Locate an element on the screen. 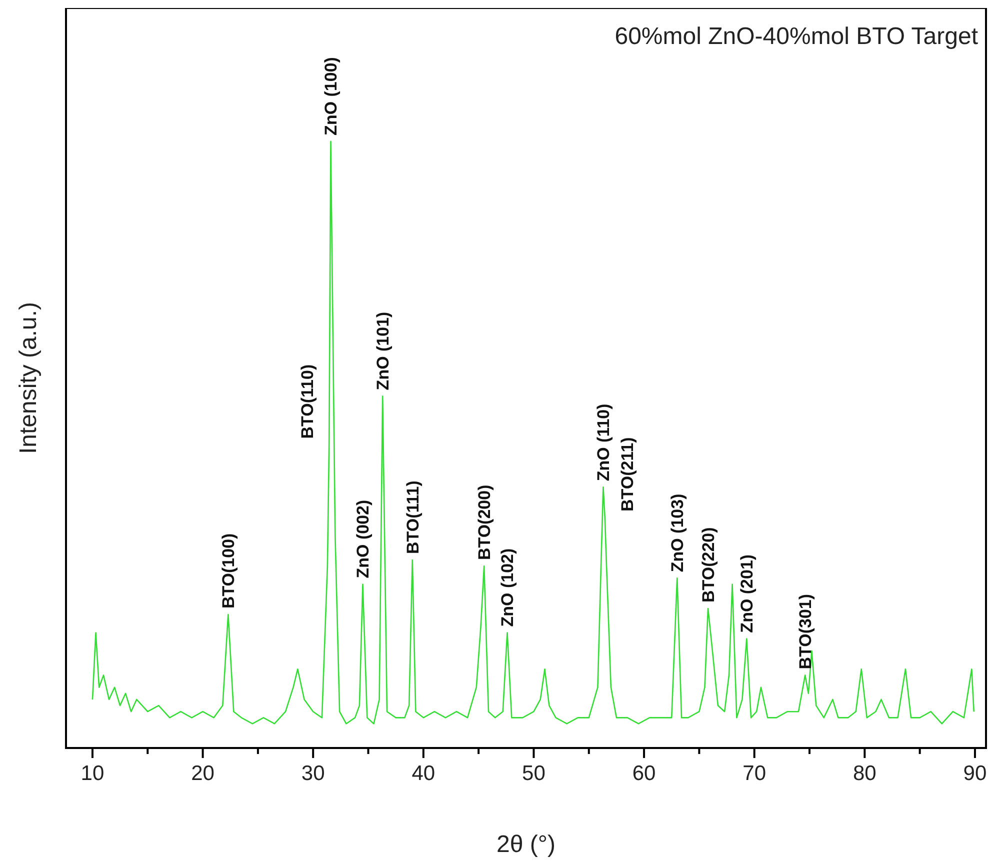 This screenshot has height=865, width=996. x-tick-label: 90 is located at coordinates (975, 773).